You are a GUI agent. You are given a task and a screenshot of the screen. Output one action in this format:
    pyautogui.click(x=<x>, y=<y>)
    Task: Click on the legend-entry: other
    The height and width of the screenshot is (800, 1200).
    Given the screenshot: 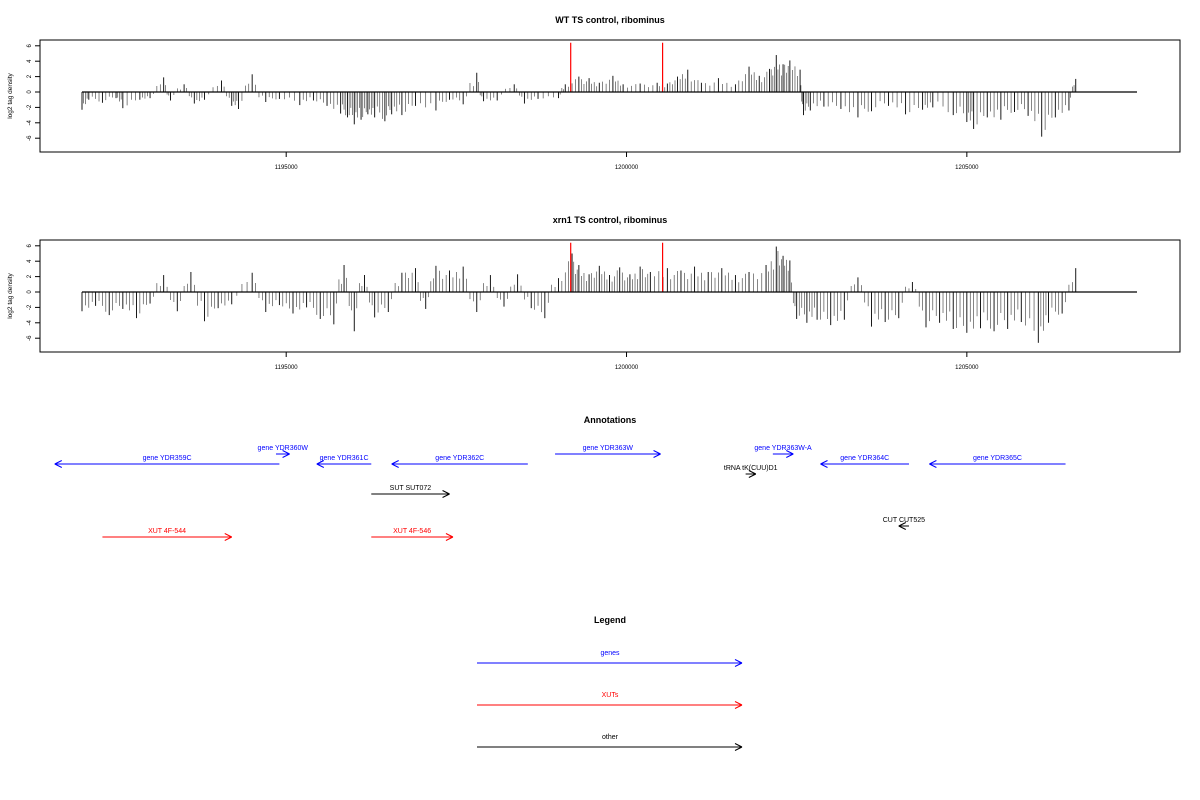 What is the action you would take?
    pyautogui.click(x=610, y=742)
    